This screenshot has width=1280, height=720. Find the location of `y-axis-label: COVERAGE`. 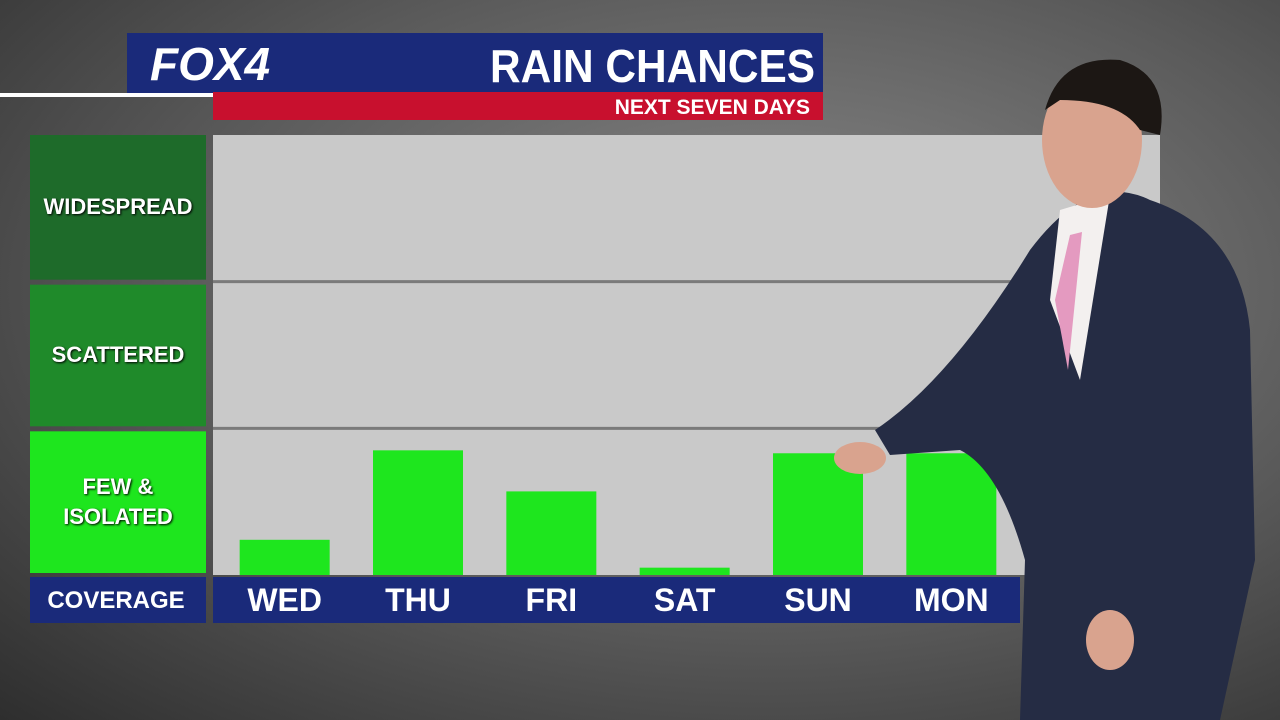

y-axis-label: COVERAGE is located at coordinates (115, 600).